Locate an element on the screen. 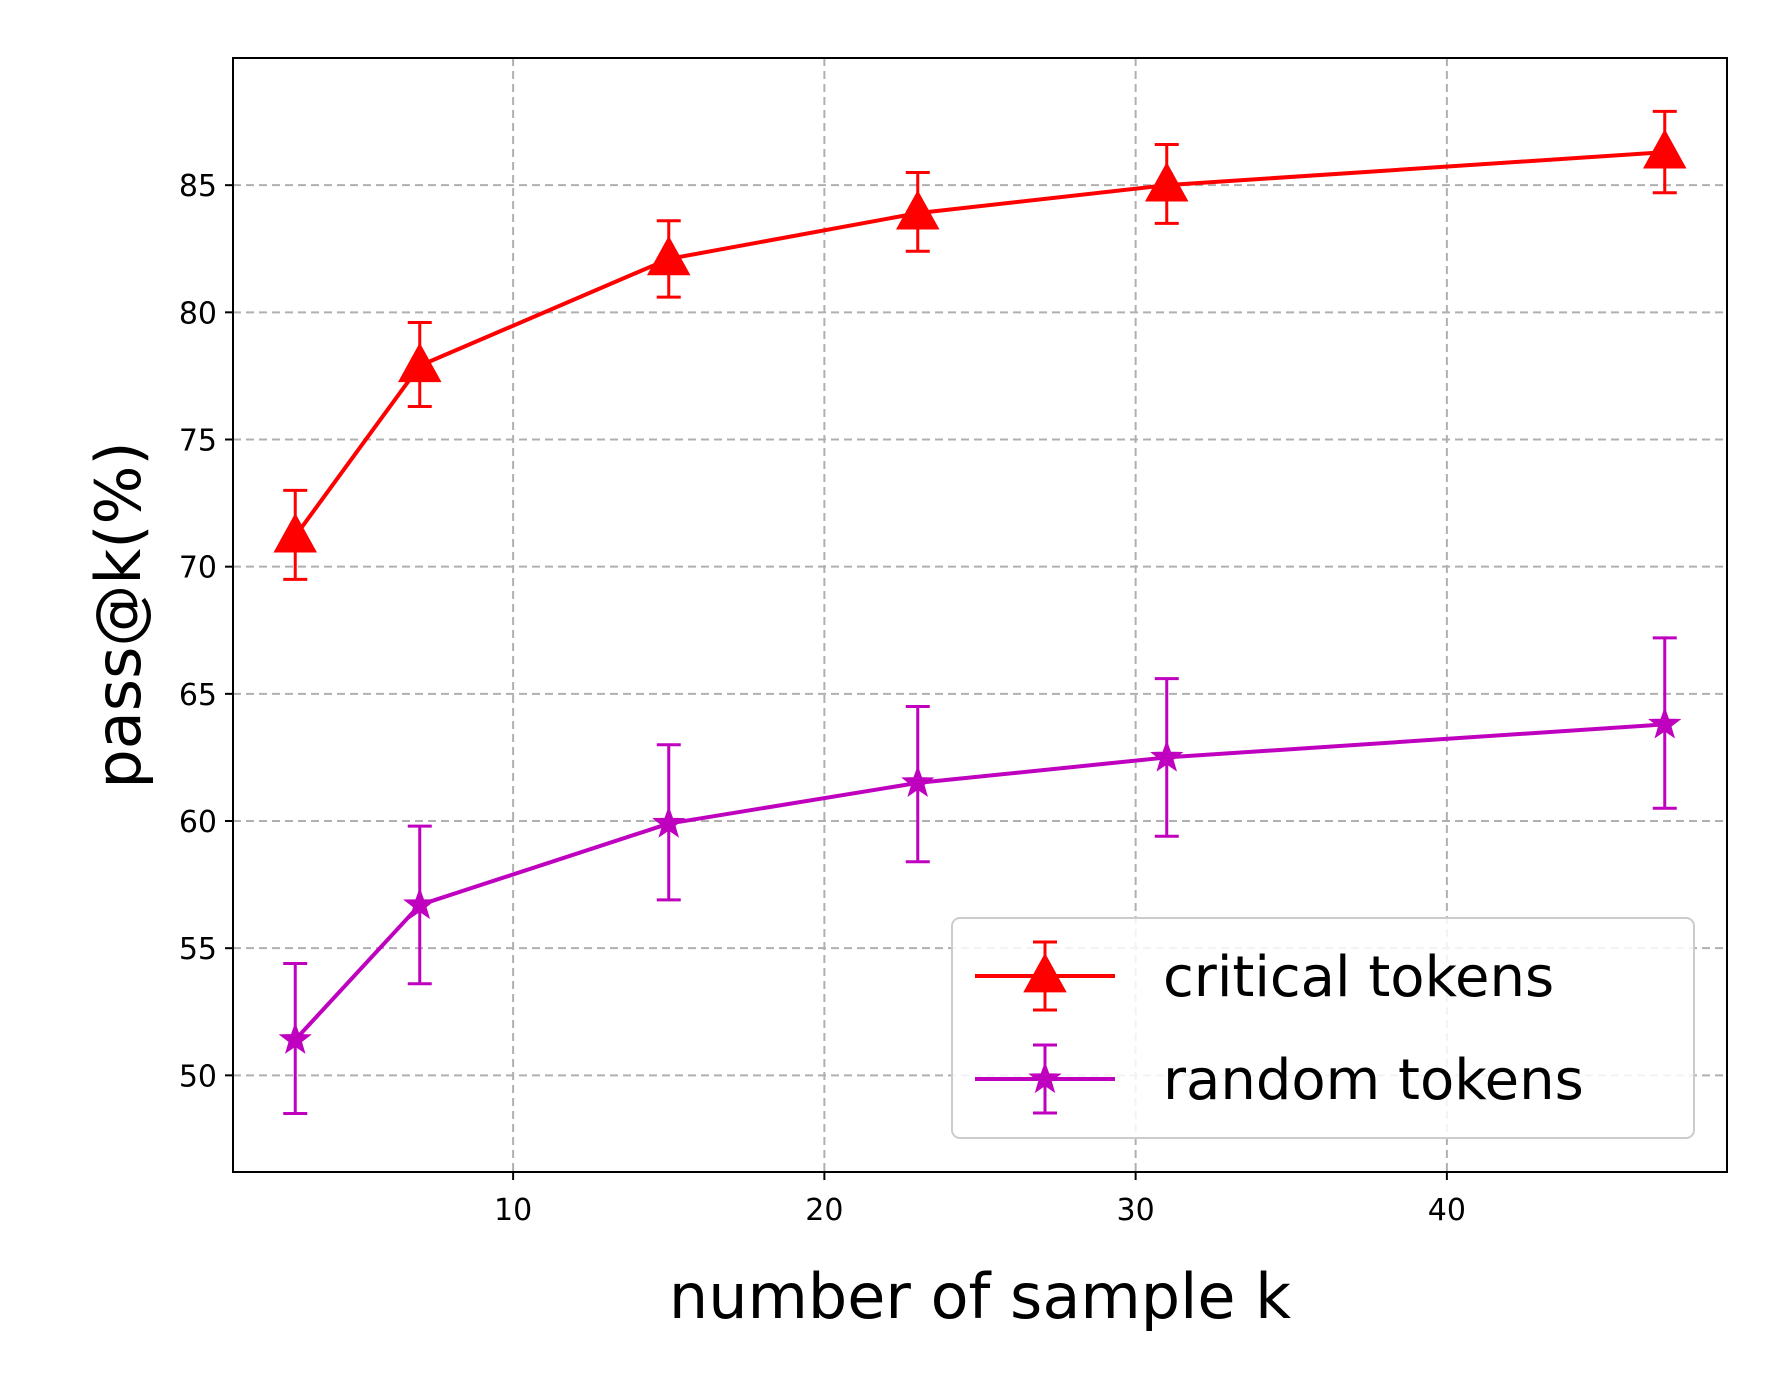 The width and height of the screenshot is (1779, 1389). legend-label: random tokens is located at coordinates (1373, 1080).